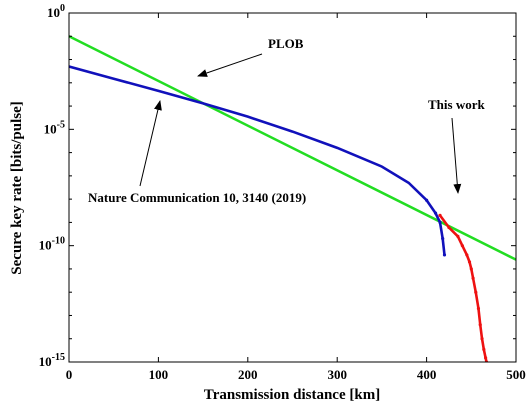  What do you see at coordinates (456, 104) in the screenshot?
I see `annotation-this-work: This work` at bounding box center [456, 104].